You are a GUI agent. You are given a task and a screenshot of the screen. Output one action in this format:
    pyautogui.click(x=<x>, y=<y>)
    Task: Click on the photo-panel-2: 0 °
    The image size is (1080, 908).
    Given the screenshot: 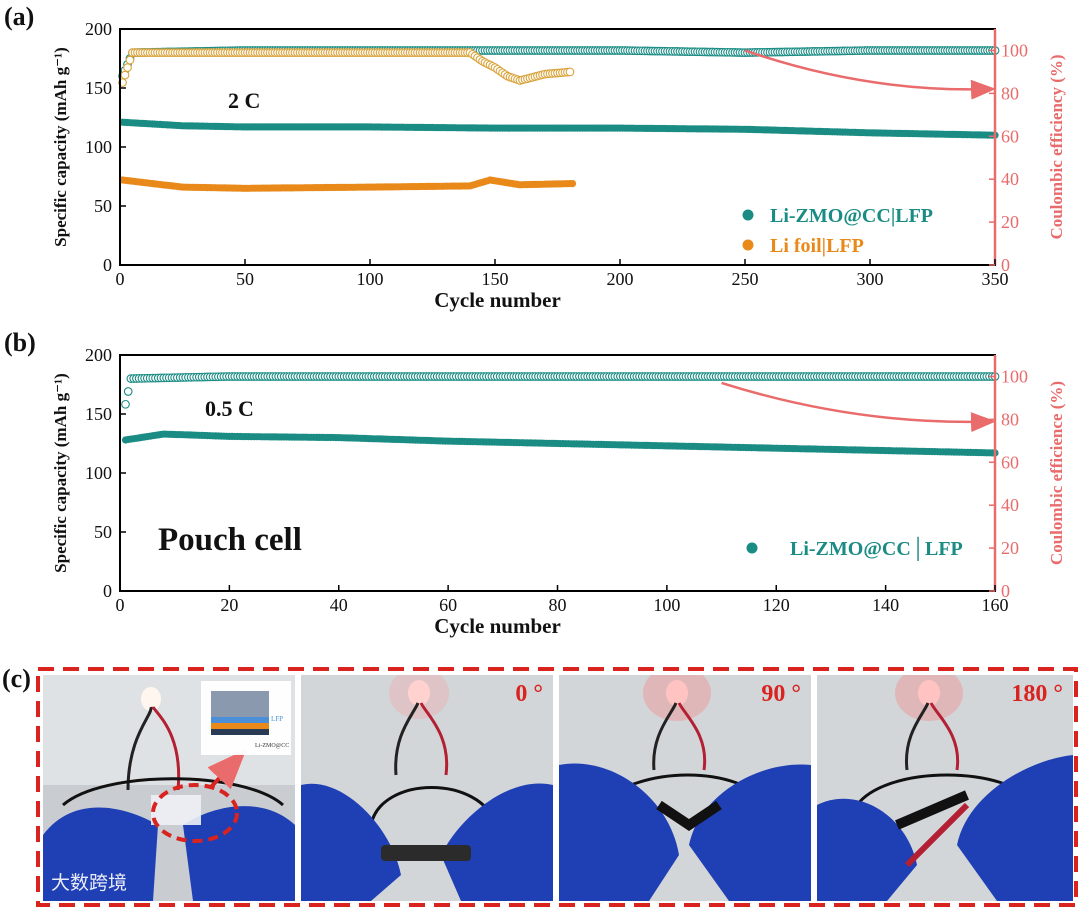 What is the action you would take?
    pyautogui.click(x=427, y=788)
    